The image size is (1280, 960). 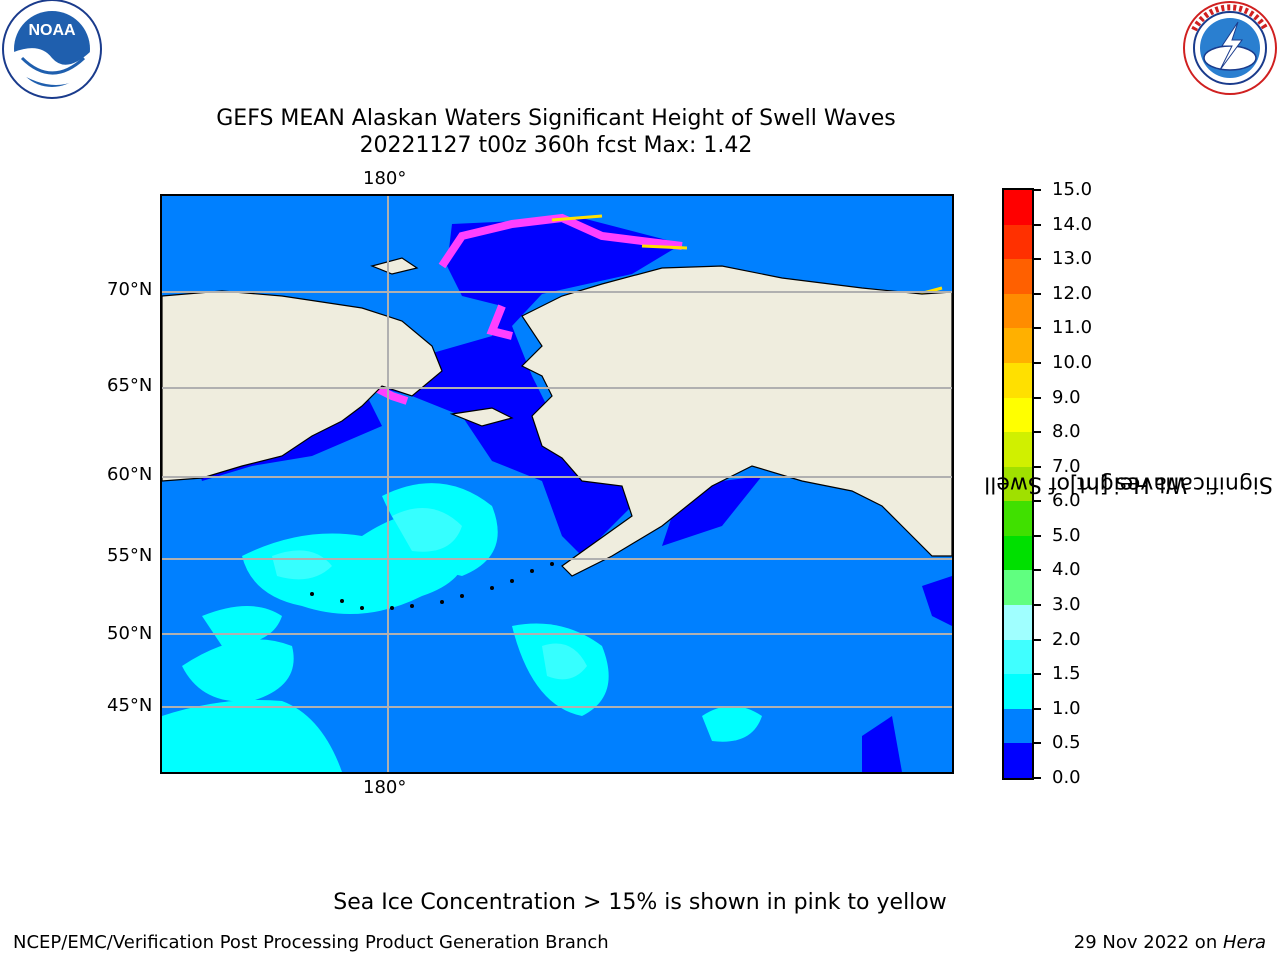 I want to click on colorbar-tick-label: 15.0, so click(x=1072, y=189).